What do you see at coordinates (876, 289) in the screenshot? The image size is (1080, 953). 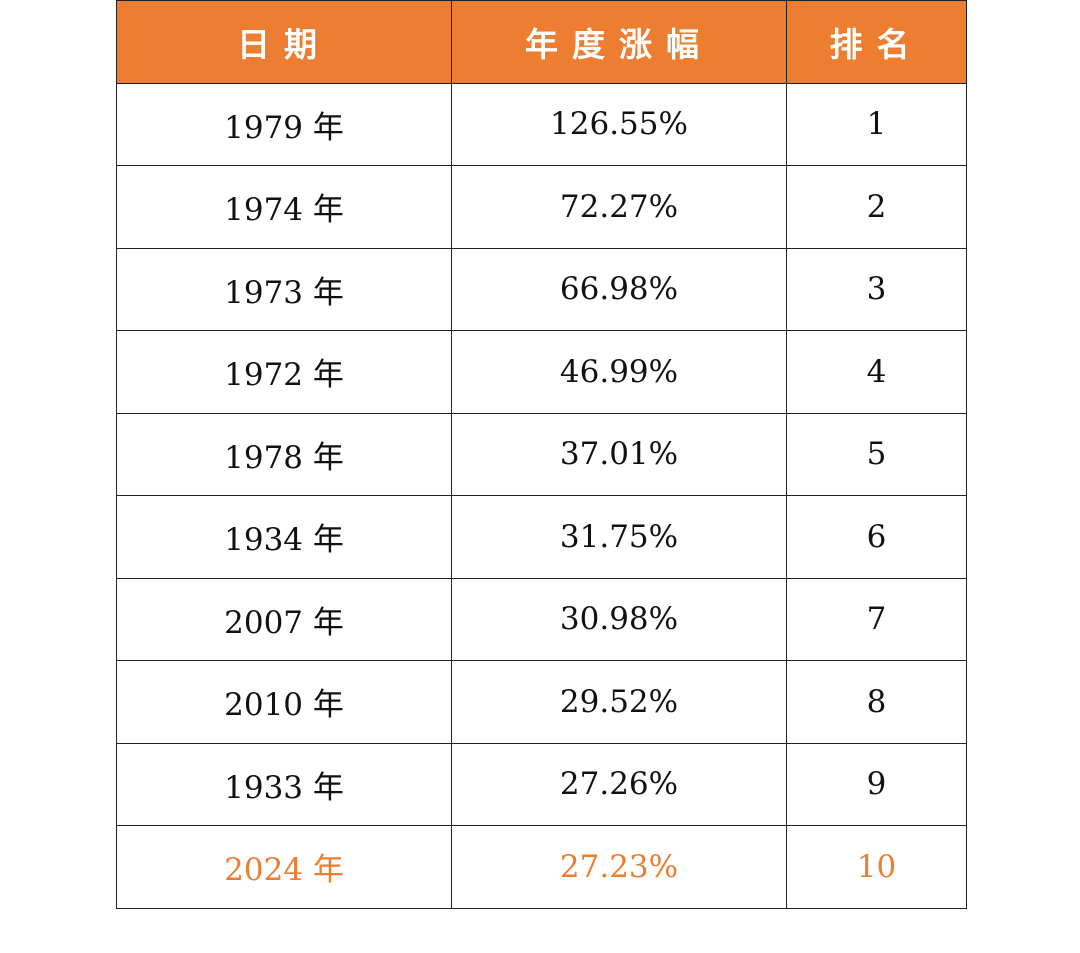 I see `cell-rank: 3` at bounding box center [876, 289].